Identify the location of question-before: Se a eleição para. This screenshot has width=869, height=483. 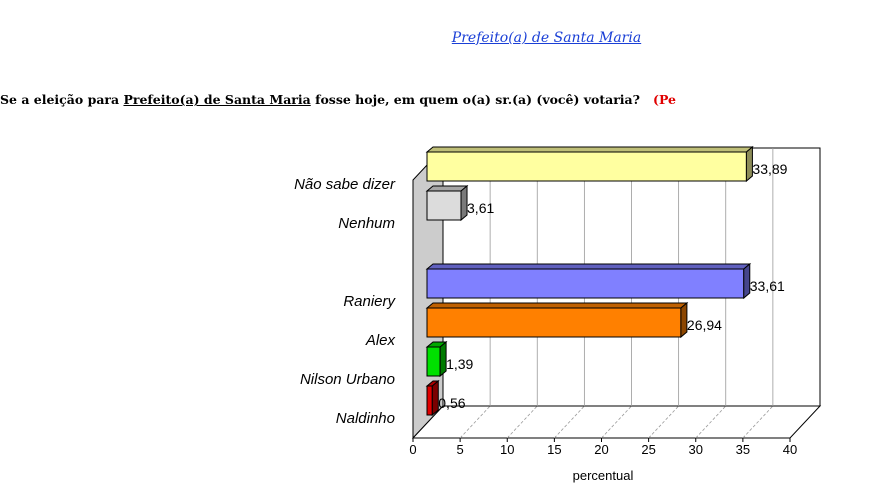
(62, 99).